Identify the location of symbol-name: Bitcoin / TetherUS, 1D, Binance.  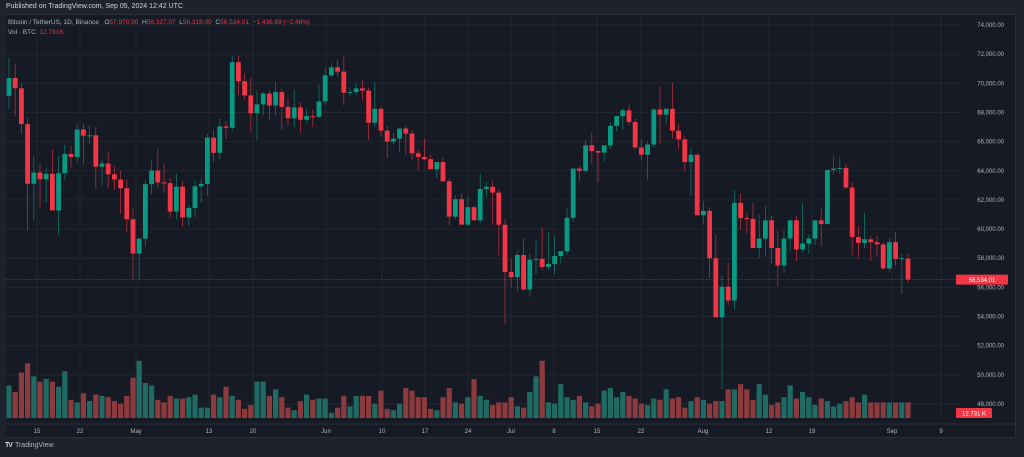
(53, 22).